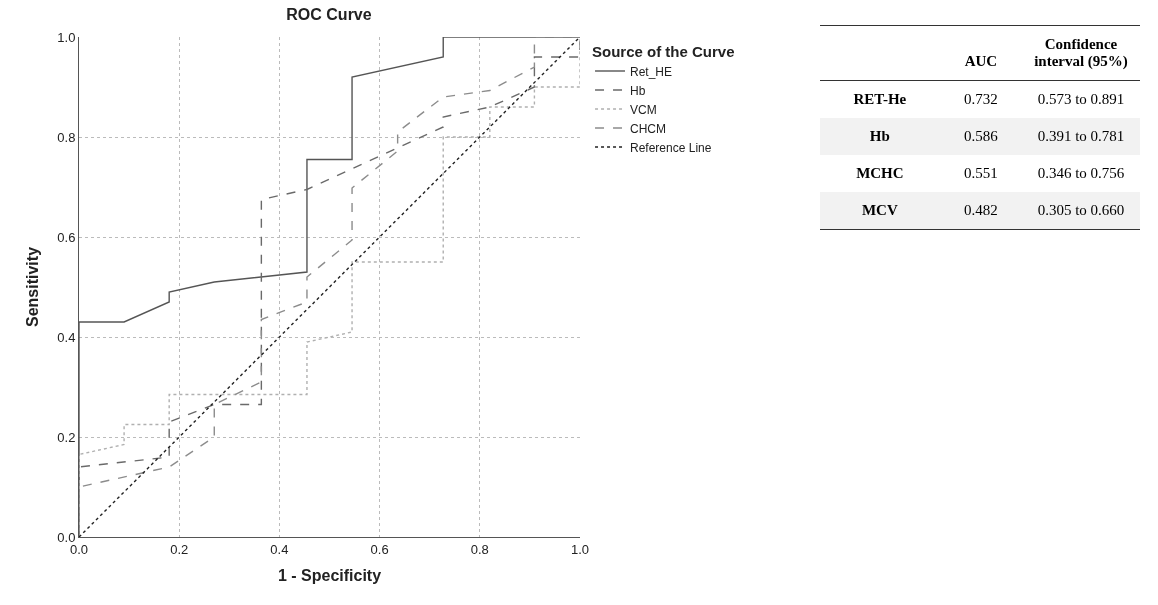 The width and height of the screenshot is (1158, 605). I want to click on x-tick-label: 0.2, so click(179, 549).